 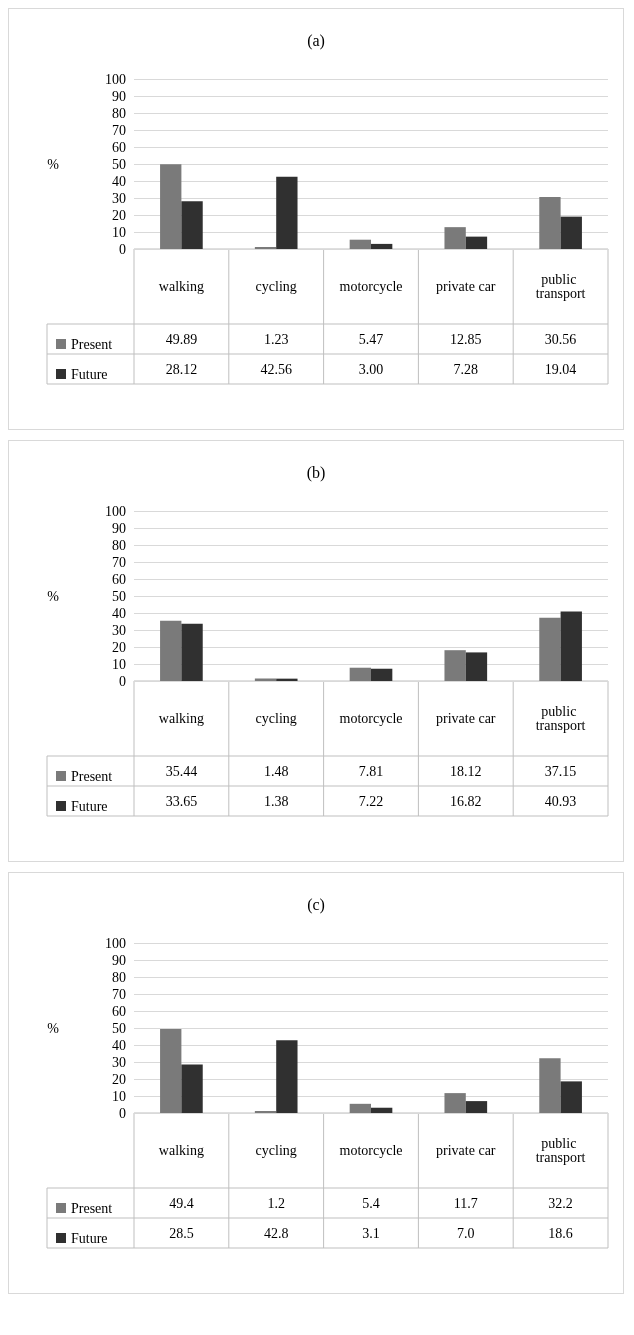 I want to click on data-label: 5.4, so click(x=371, y=1203).